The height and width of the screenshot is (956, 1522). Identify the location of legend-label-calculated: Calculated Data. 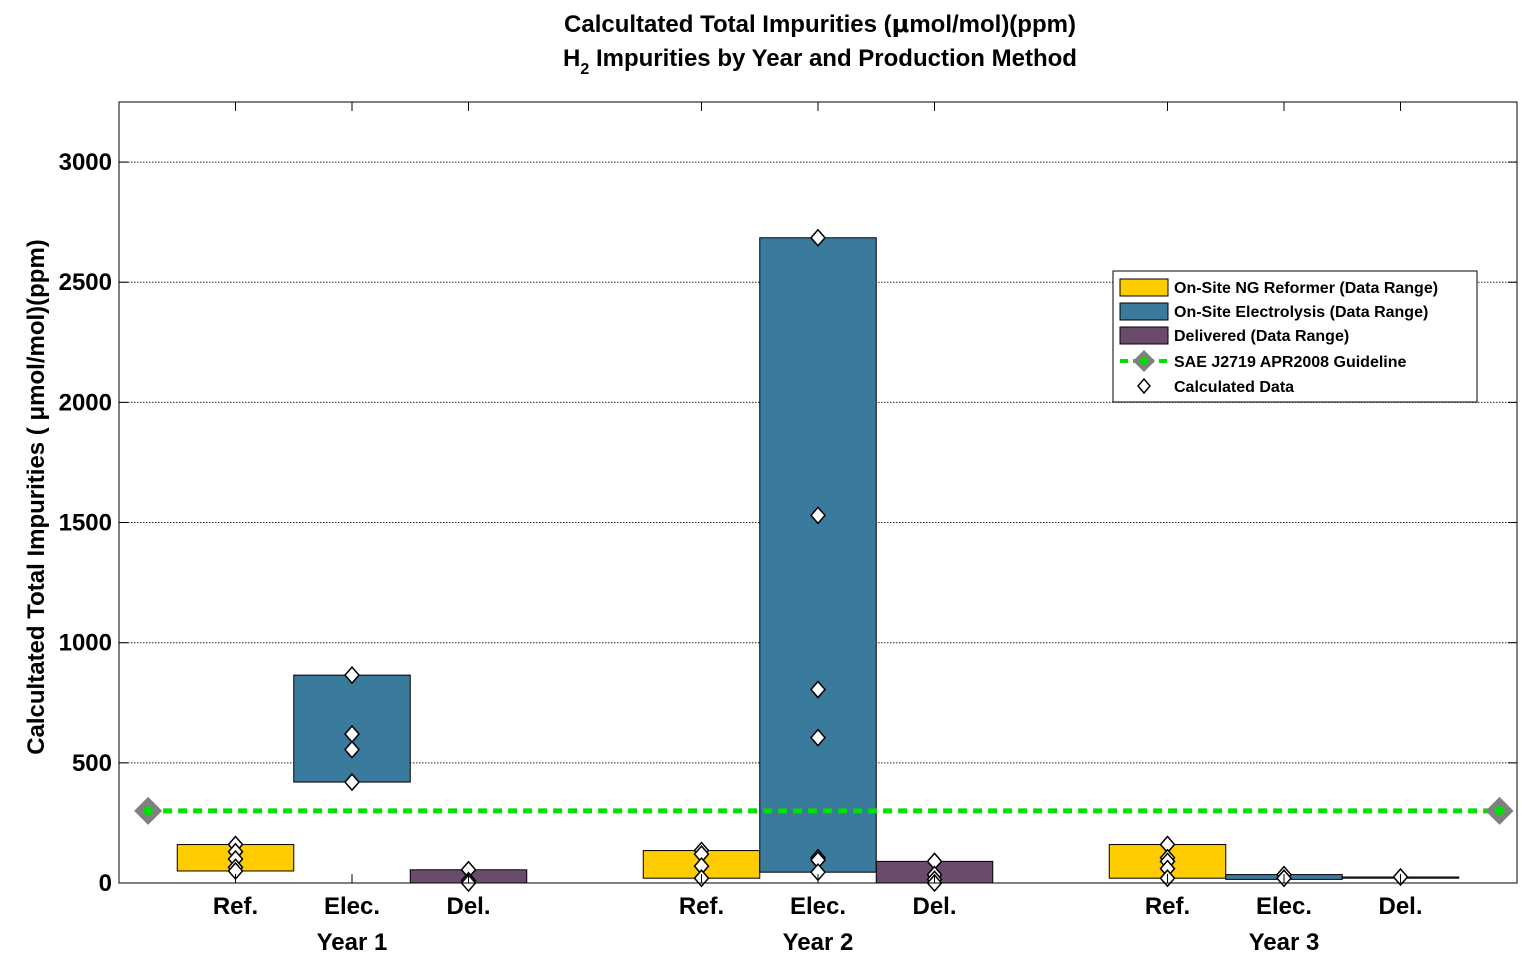
(1234, 387).